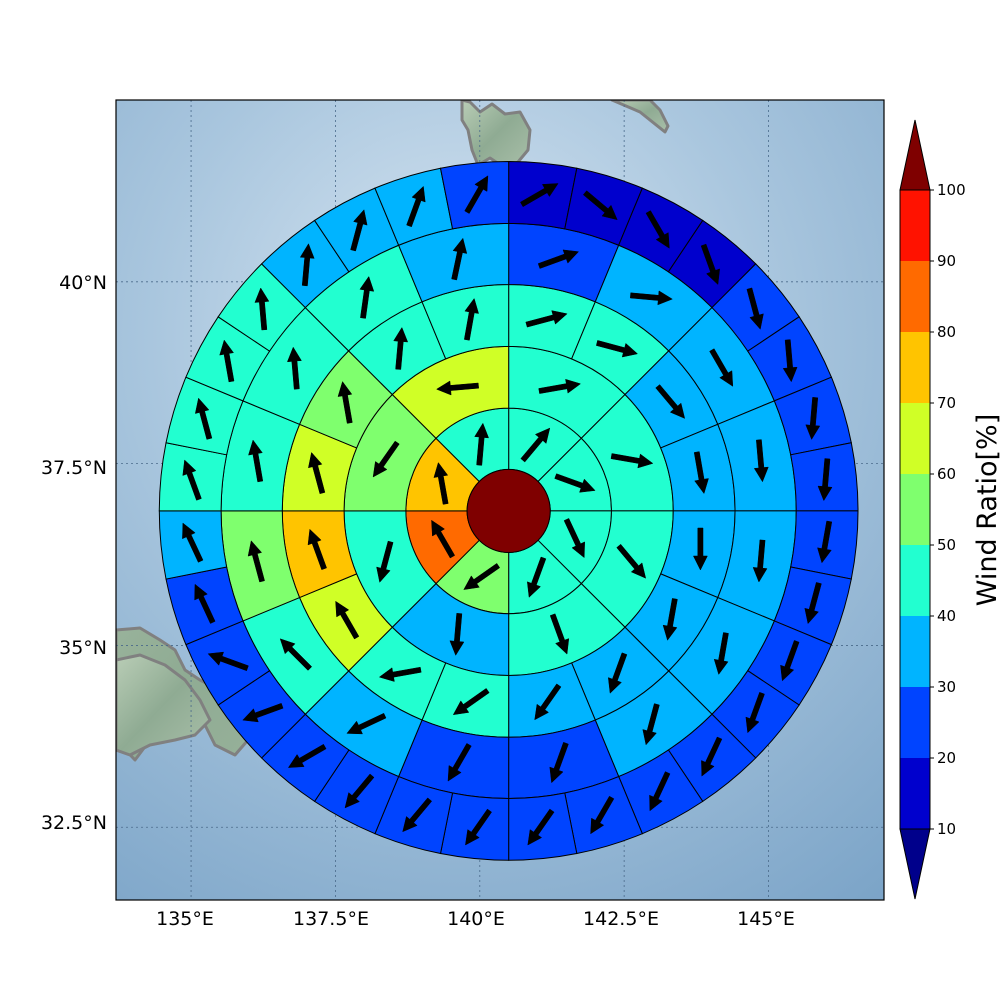  Describe the element at coordinates (766, 919) in the screenshot. I see `x-tick-label: 145°E` at that location.